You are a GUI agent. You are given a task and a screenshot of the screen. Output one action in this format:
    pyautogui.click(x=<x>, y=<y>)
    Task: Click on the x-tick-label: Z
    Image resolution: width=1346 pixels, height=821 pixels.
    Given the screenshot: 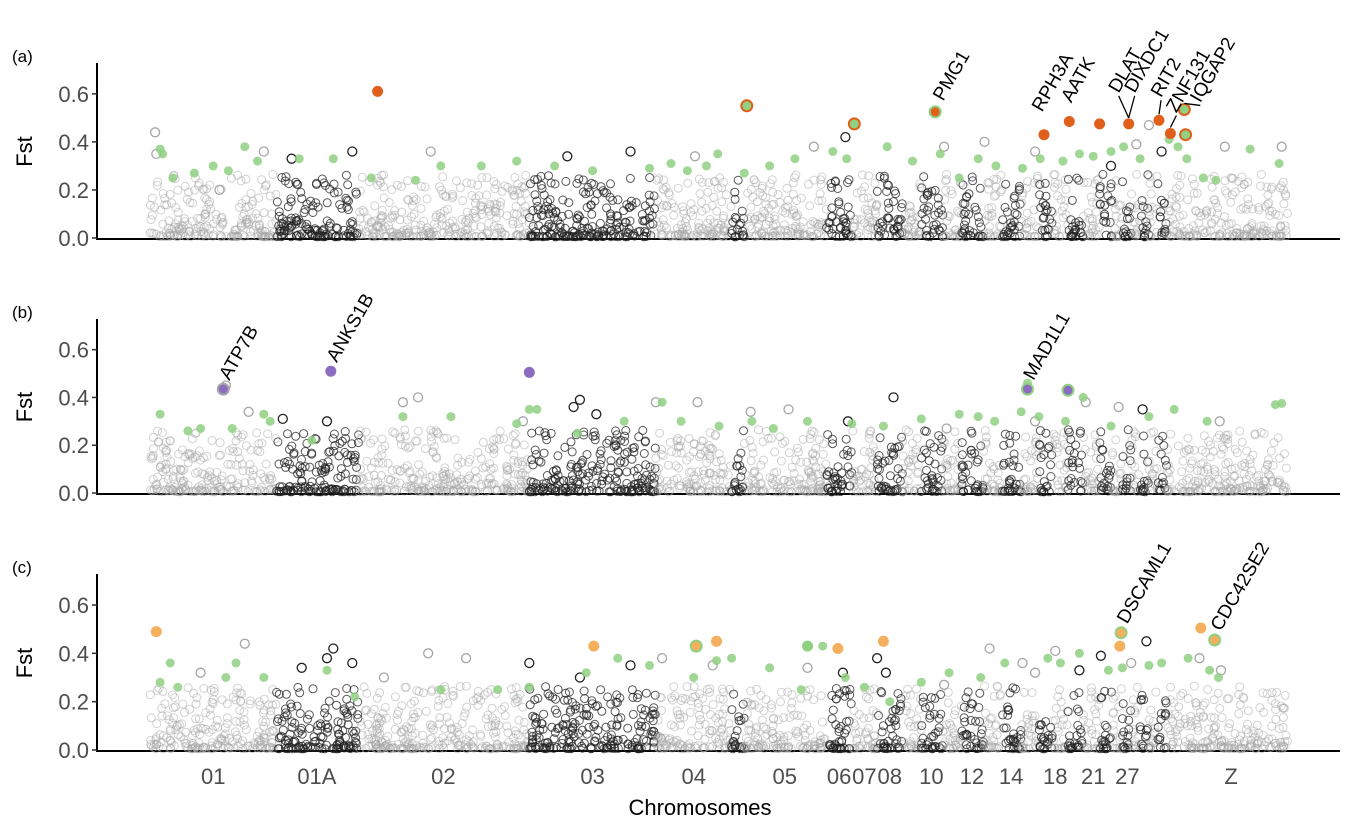 What is the action you would take?
    pyautogui.click(x=1230, y=776)
    